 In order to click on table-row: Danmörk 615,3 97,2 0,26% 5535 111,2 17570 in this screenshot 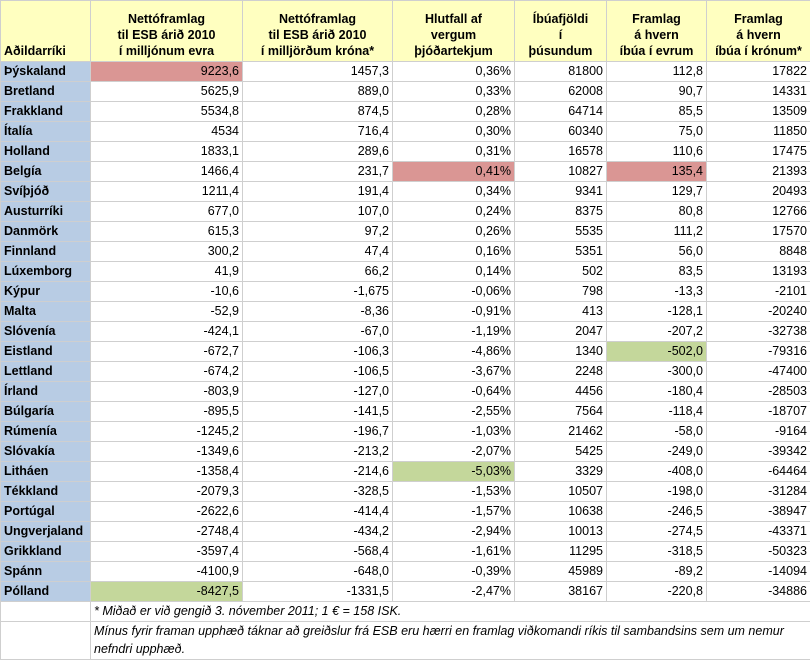, I will do `click(405, 231)`.